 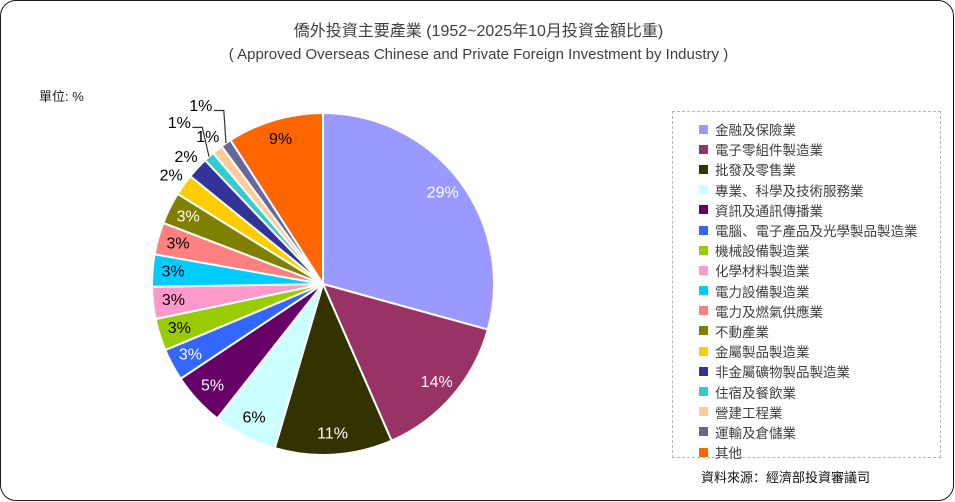 I want to click on legend-item-12: 非金屬礦物製品製造業, so click(x=819, y=371).